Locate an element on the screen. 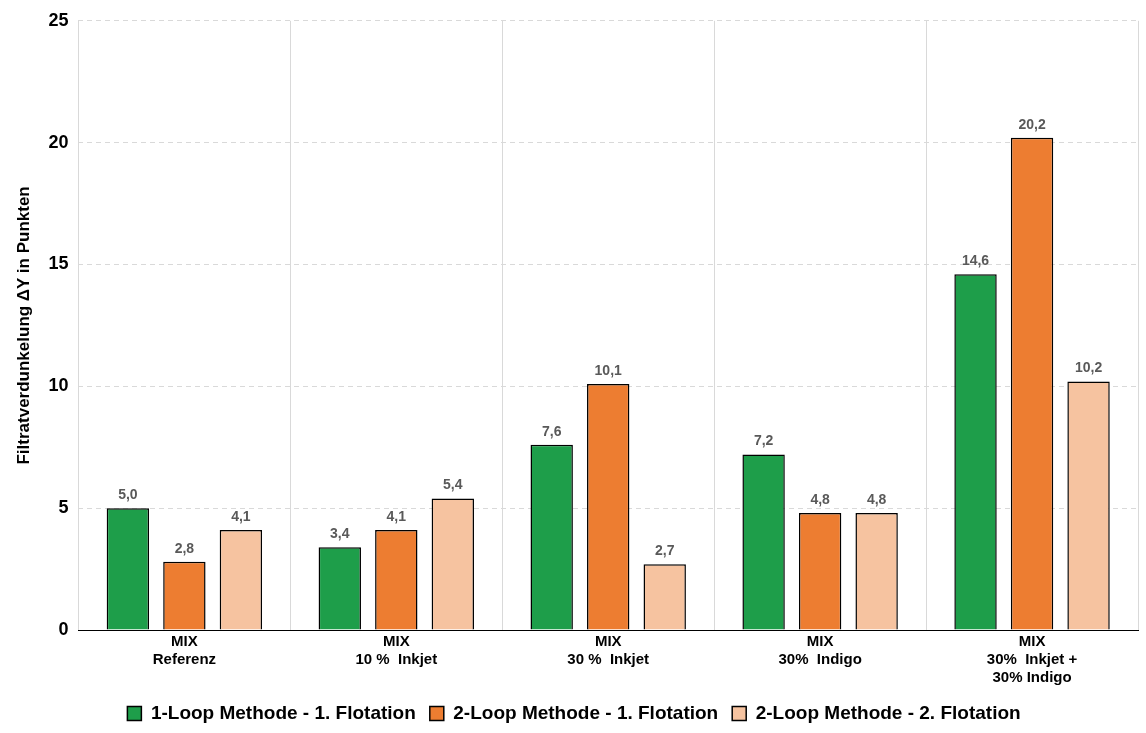 The height and width of the screenshot is (733, 1146). y-tick-label: 5 is located at coordinates (63, 507).